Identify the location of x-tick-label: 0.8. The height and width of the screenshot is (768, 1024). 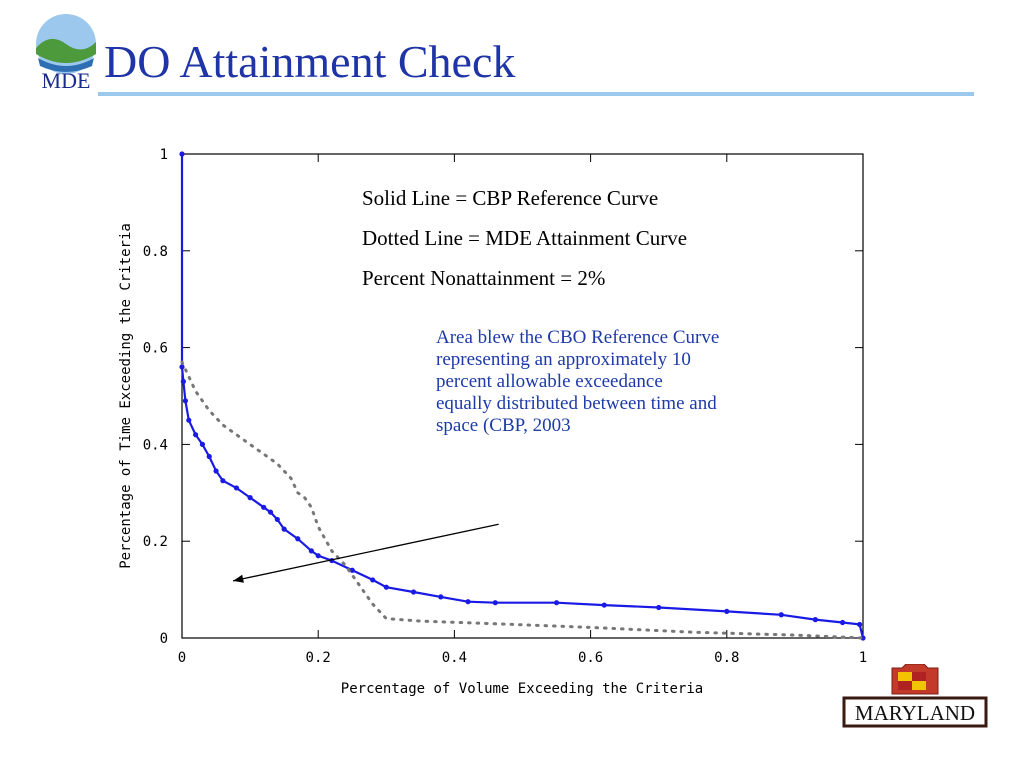
(726, 658).